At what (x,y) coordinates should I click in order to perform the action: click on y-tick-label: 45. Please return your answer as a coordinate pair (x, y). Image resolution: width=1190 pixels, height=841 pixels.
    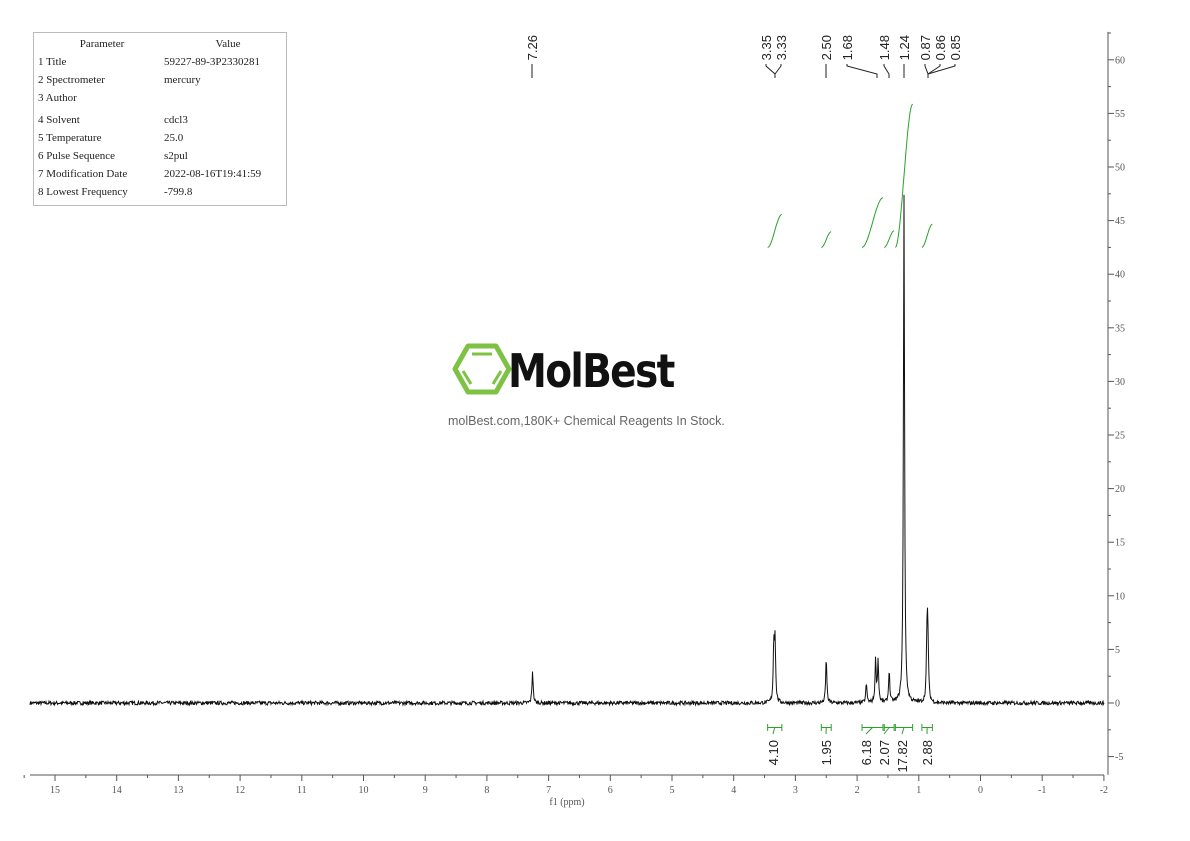
    Looking at the image, I should click on (1120, 221).